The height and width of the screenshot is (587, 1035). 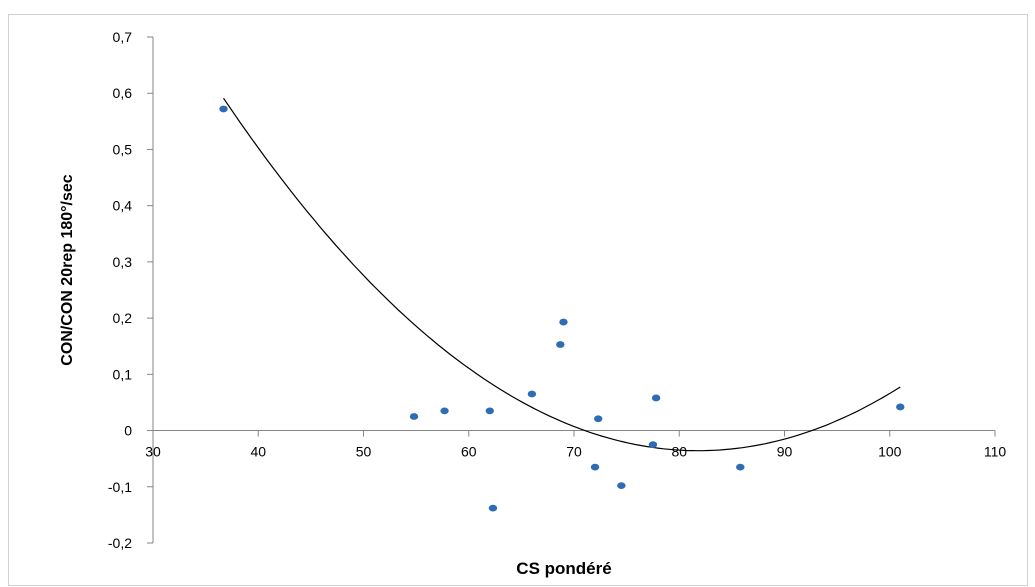 I want to click on y-tick-label: -0,2, so click(x=120, y=543).